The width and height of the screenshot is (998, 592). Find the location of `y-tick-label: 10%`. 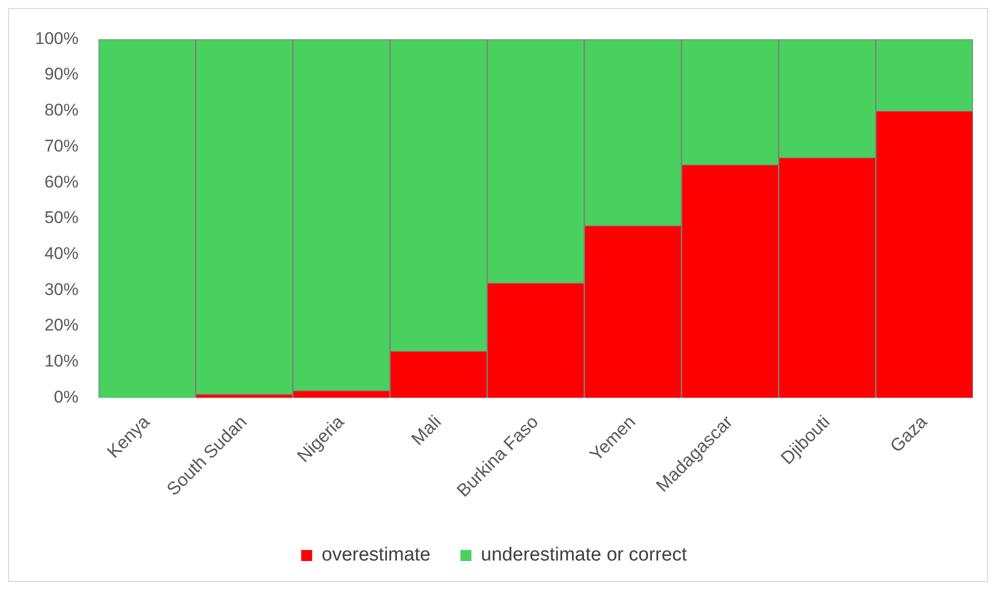

y-tick-label: 10% is located at coordinates (61, 361).